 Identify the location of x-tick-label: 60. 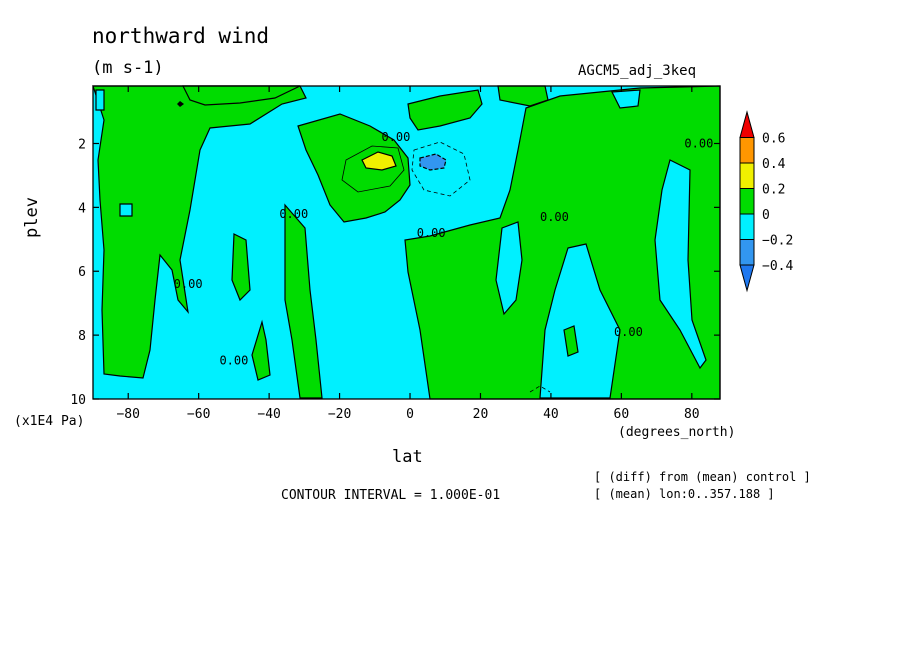
(622, 414).